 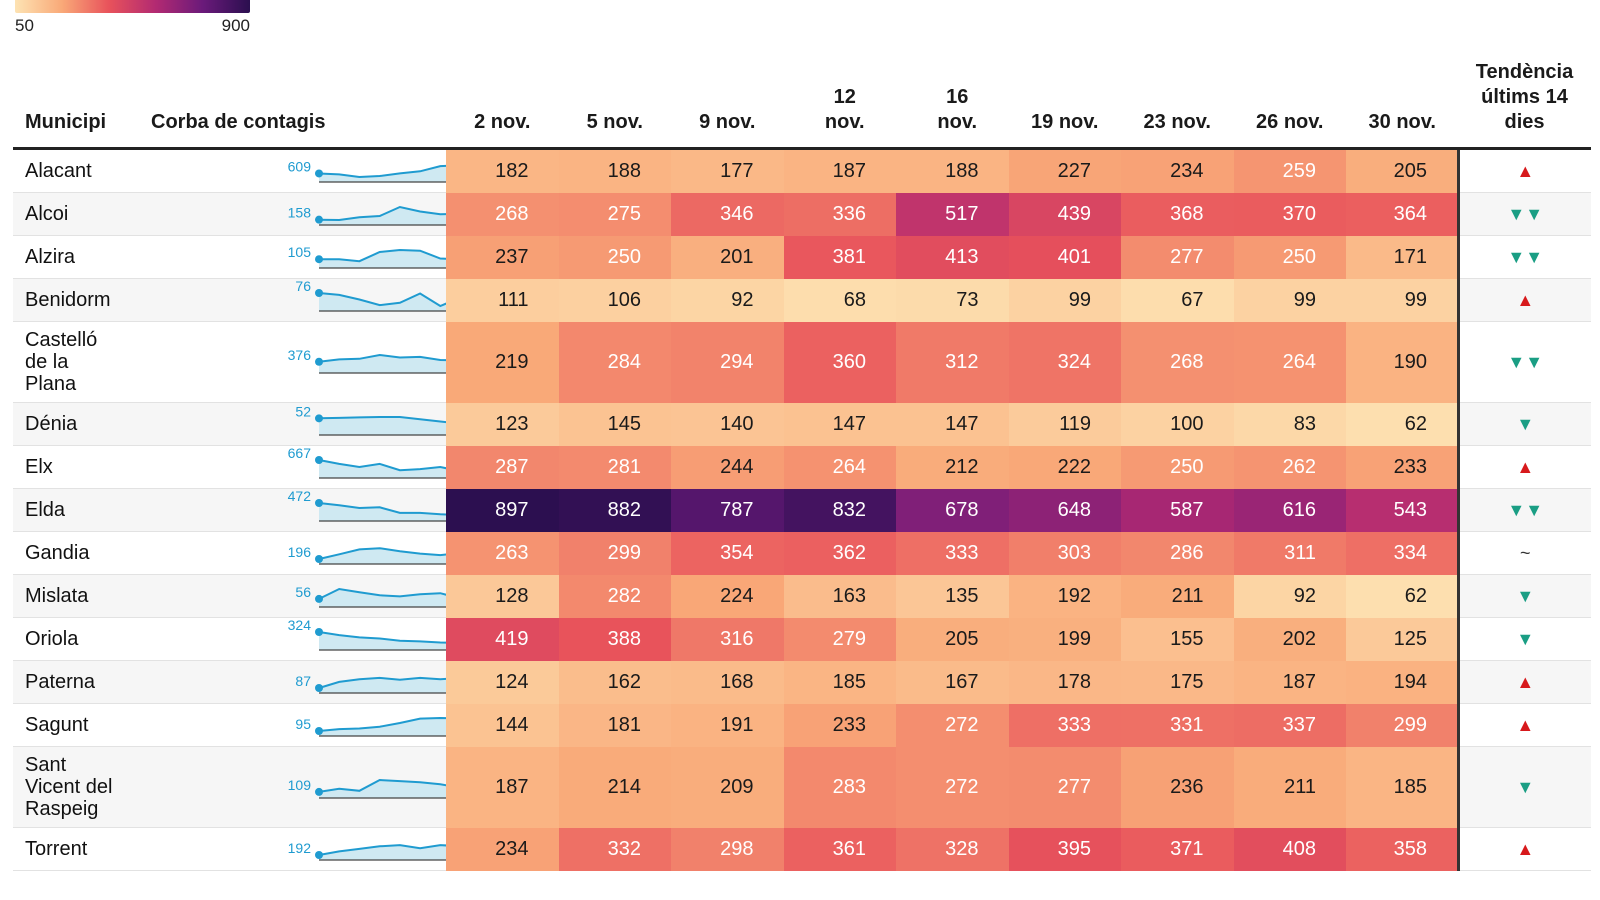 What do you see at coordinates (303, 592) in the screenshot?
I see `sparkline-start-label: 56` at bounding box center [303, 592].